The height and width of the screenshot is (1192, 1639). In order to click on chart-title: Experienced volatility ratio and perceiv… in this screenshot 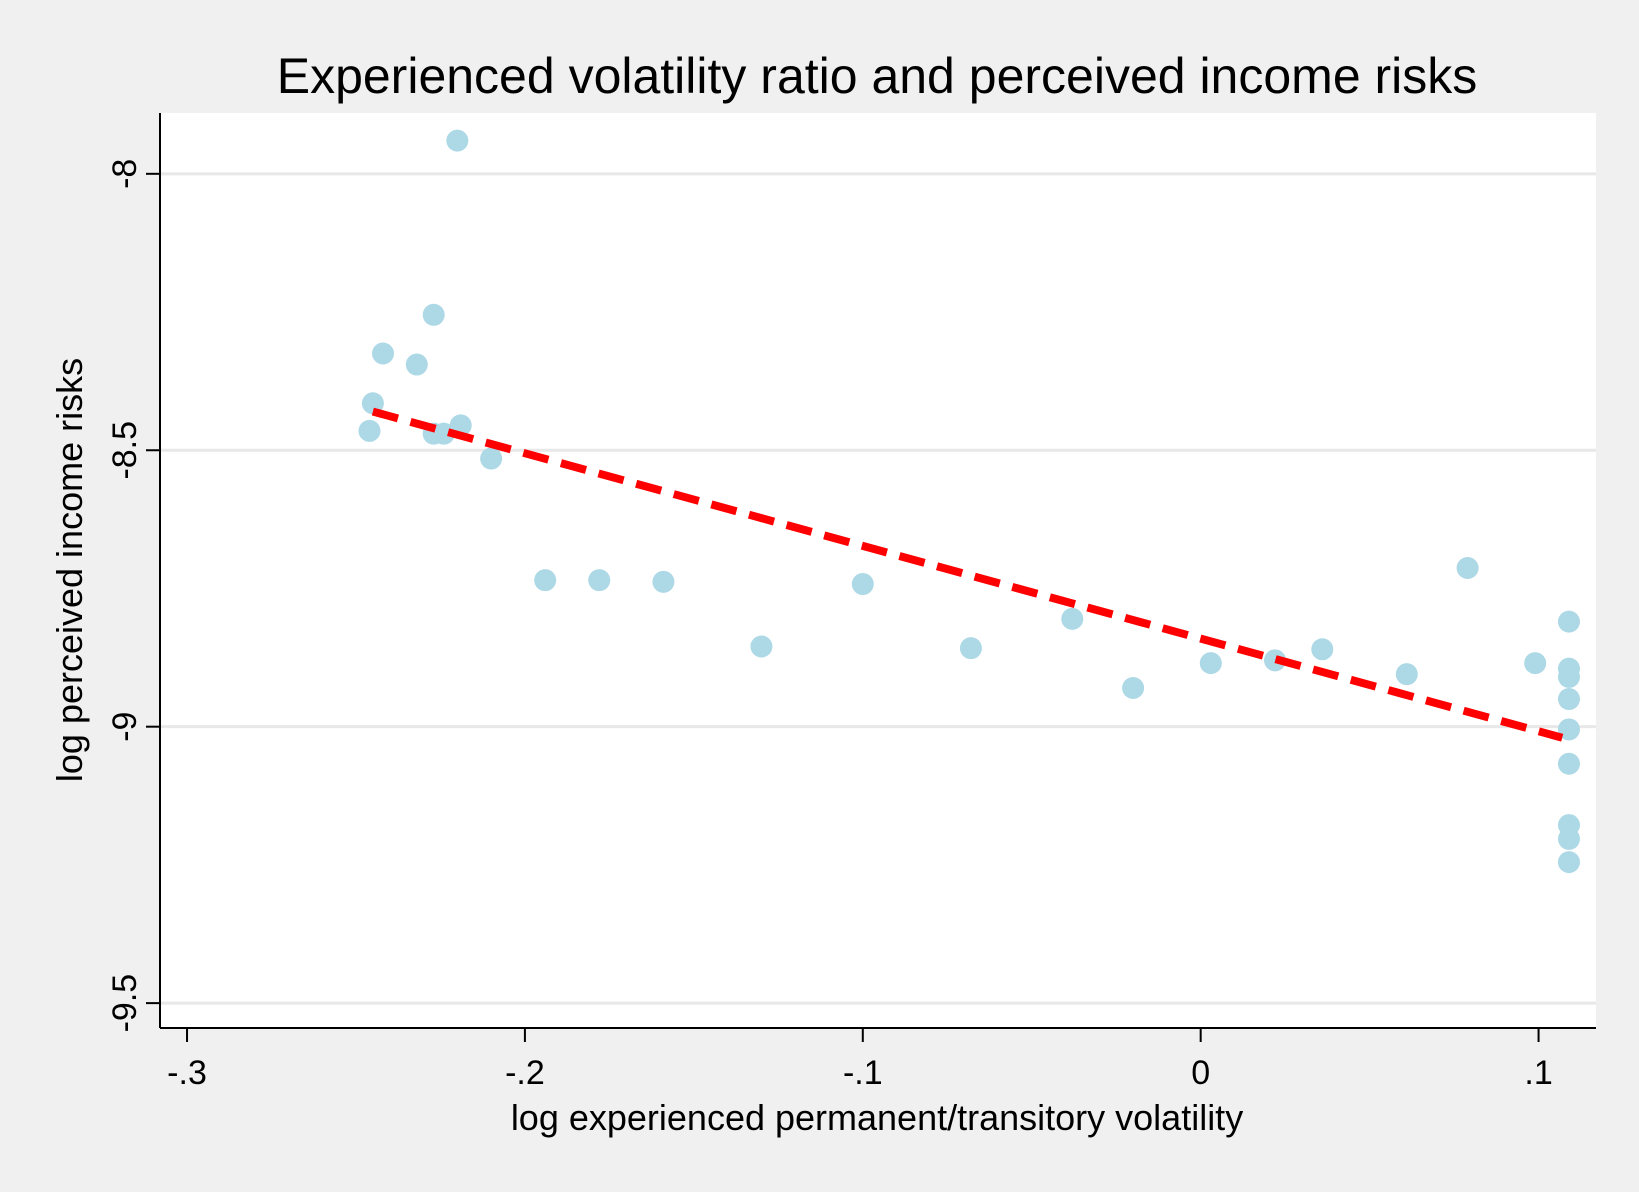, I will do `click(877, 76)`.